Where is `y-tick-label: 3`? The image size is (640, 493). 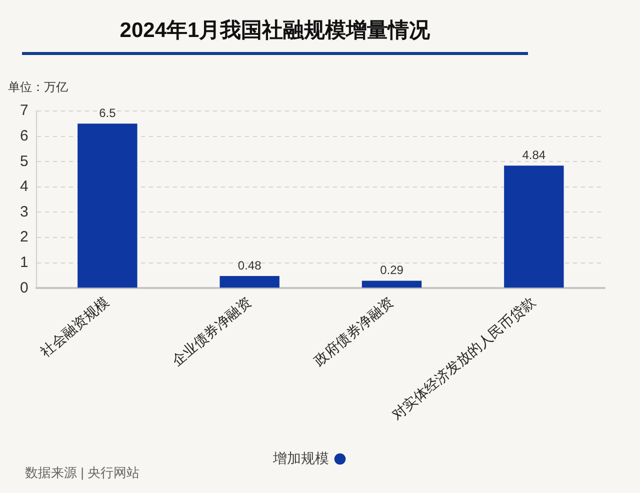
y-tick-label: 3 is located at coordinates (24, 211).